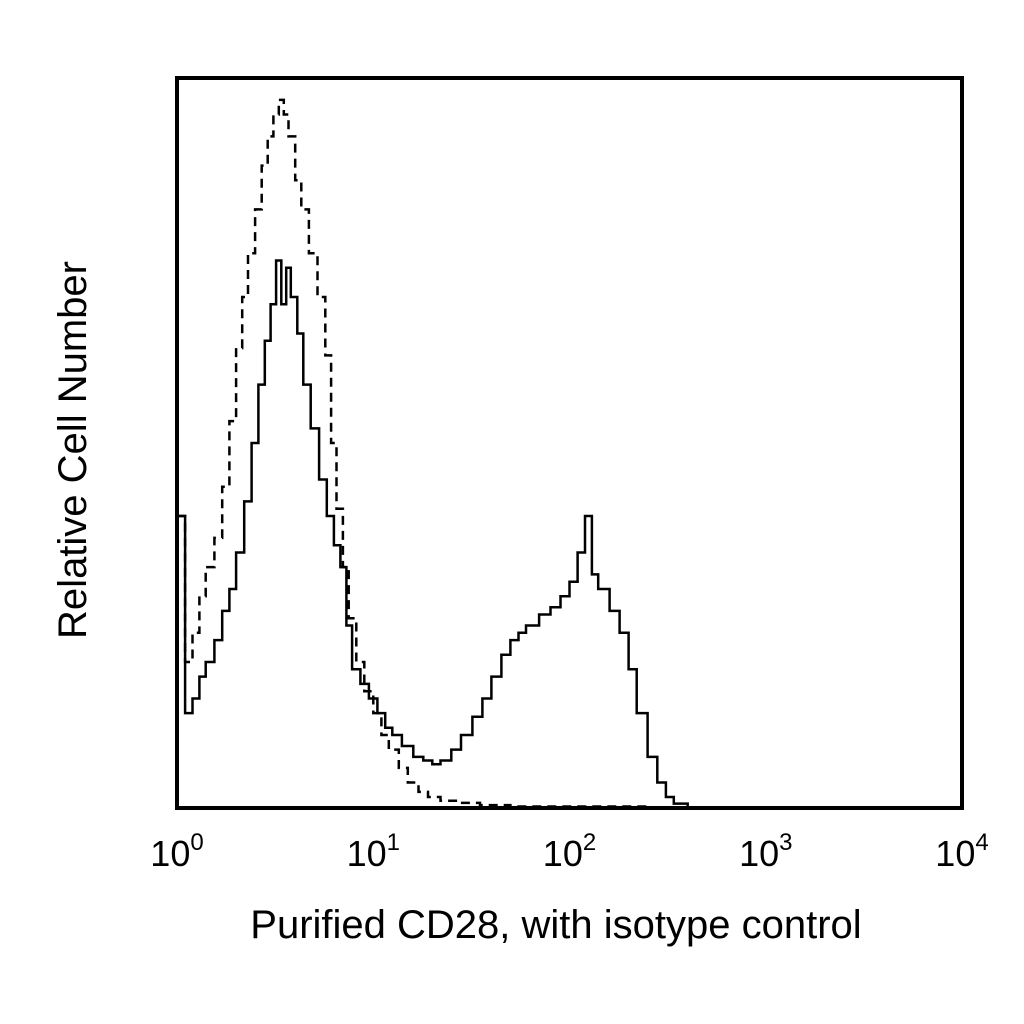 The image size is (1024, 1024). I want to click on x-tick-label-0: 10⁰, so click(176, 851).